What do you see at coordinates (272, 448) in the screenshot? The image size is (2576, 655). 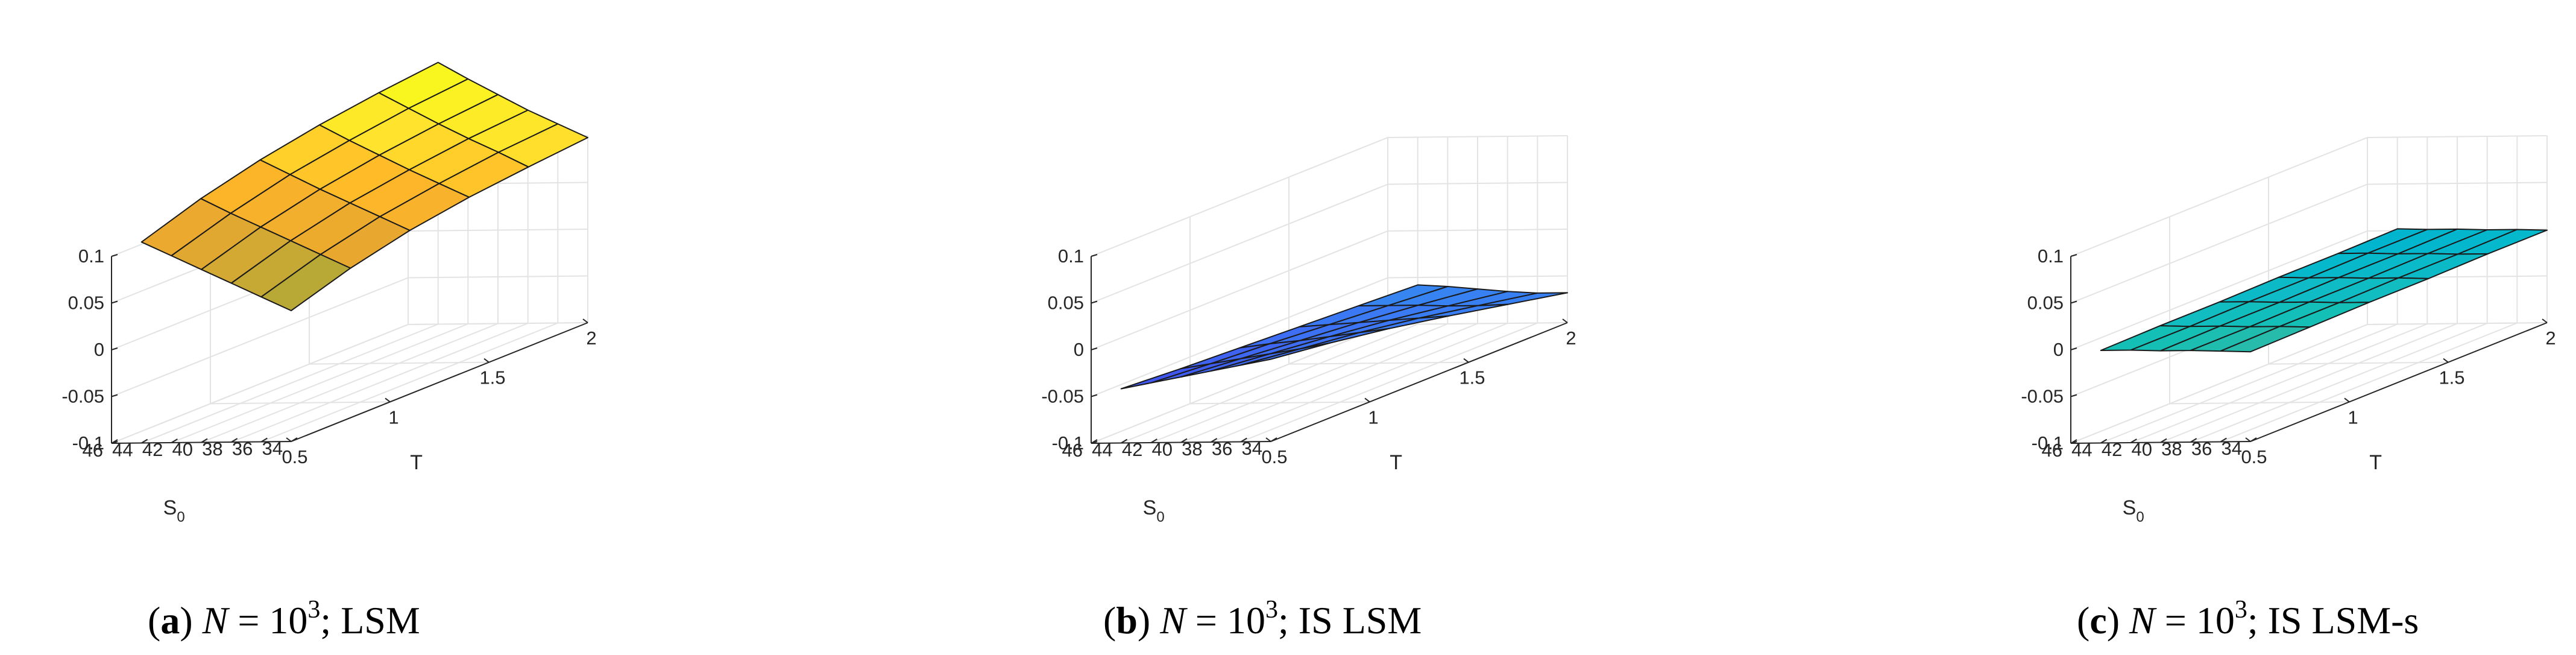 I see `s0-tick-label: 34` at bounding box center [272, 448].